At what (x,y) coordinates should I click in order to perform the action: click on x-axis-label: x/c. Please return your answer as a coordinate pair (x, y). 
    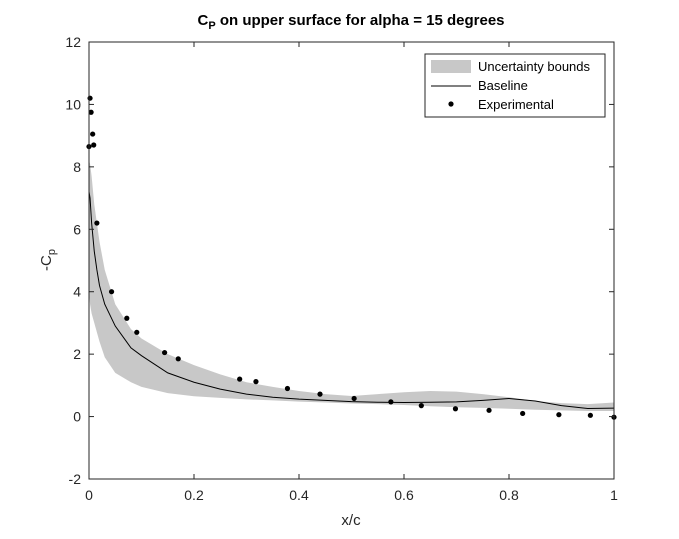
    Looking at the image, I should click on (351, 520).